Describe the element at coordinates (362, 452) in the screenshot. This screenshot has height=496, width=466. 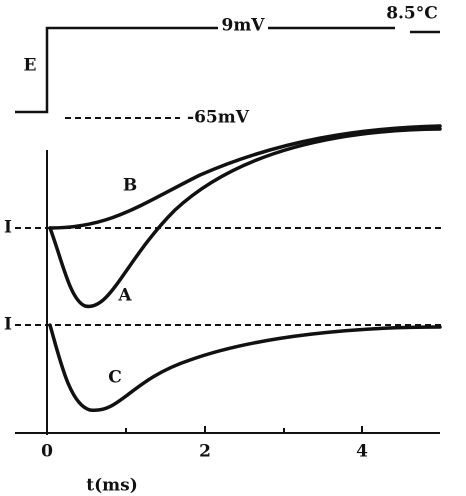
I see `x-tick-label: 4` at that location.